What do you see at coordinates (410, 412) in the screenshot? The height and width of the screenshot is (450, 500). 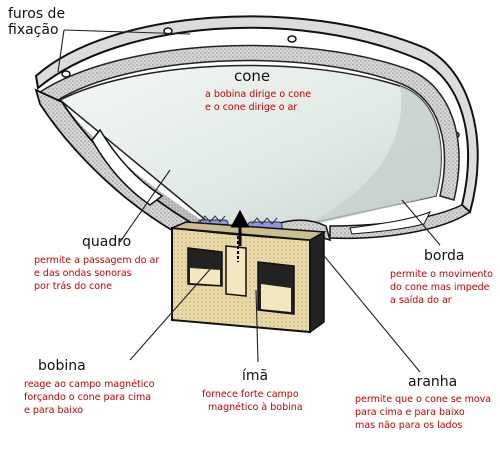 I see `desc-aranha-line-2: para cima e para baixo` at bounding box center [410, 412].